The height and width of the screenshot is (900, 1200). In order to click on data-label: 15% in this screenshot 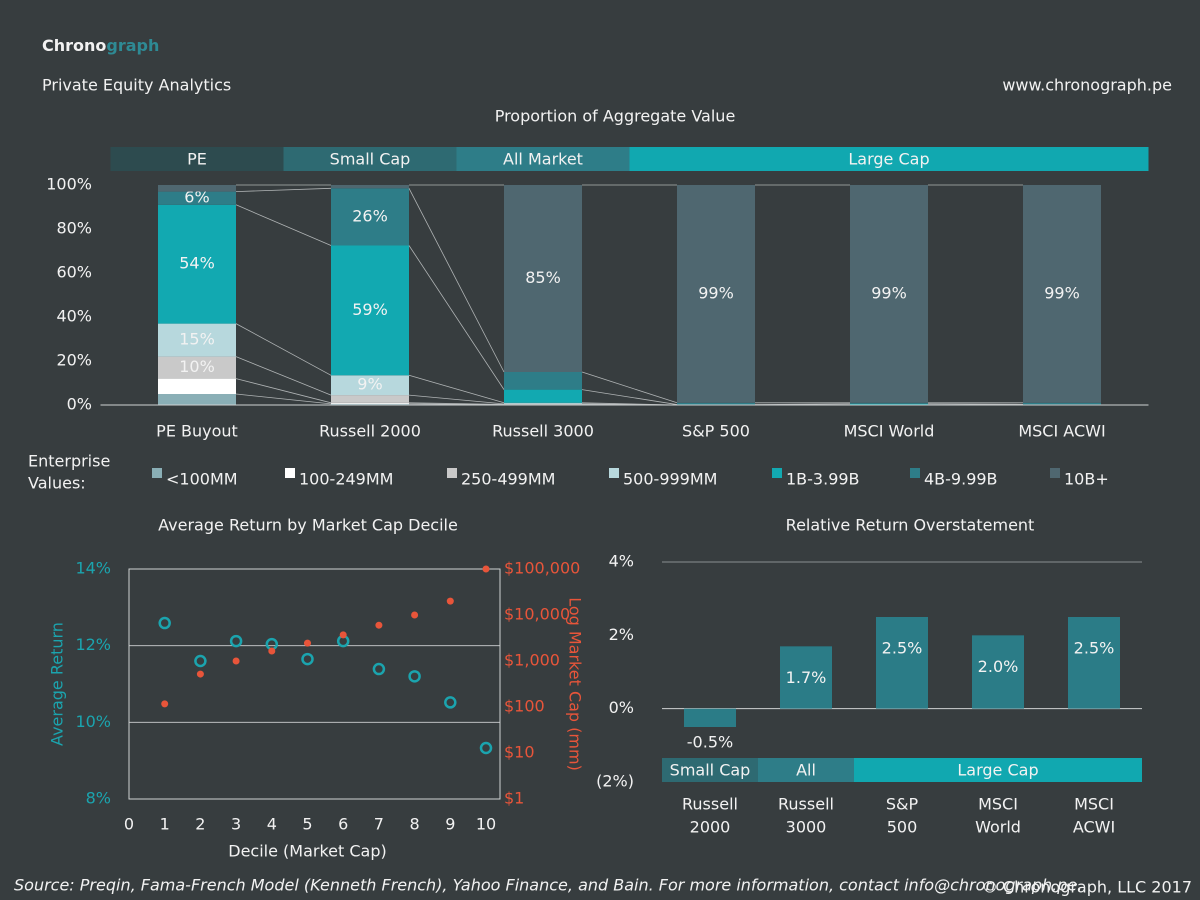, I will do `click(197, 339)`.